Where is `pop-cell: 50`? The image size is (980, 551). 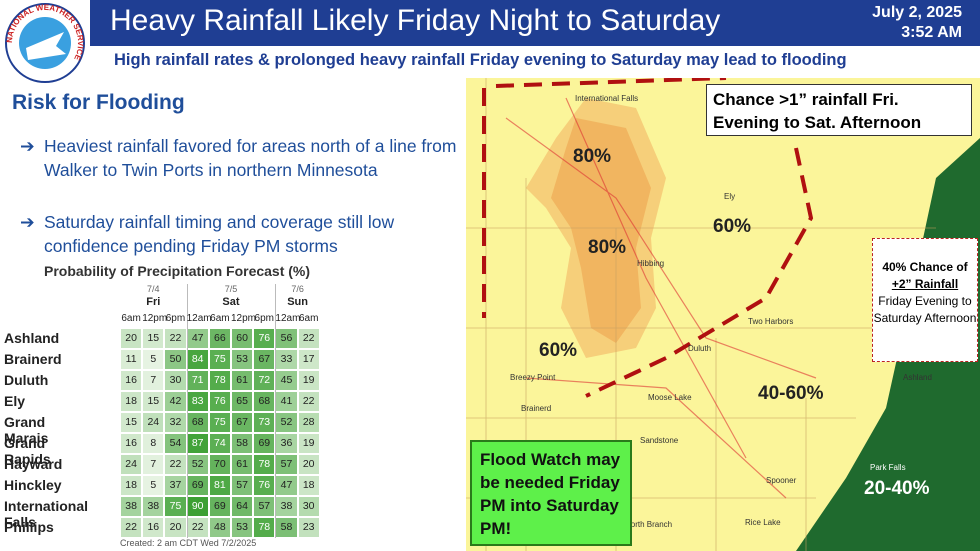
pop-cell: 50 is located at coordinates (175, 359).